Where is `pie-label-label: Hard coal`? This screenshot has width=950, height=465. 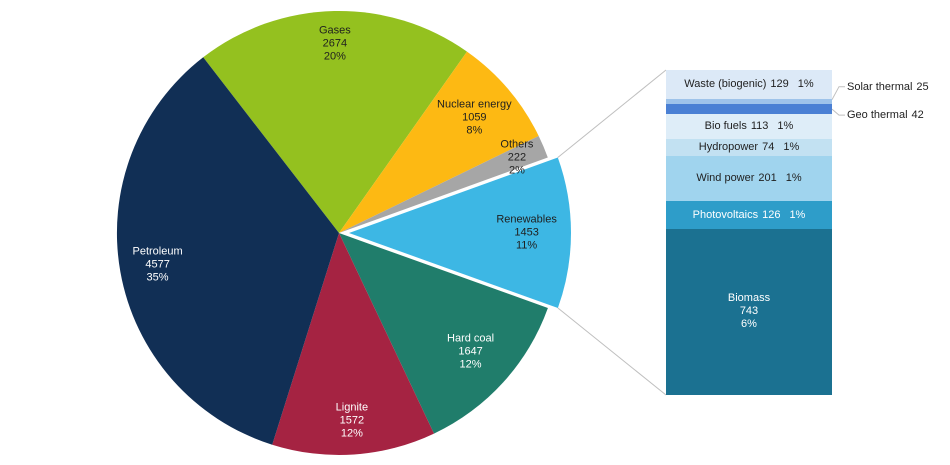
pie-label-label: Hard coal is located at coordinates (471, 338).